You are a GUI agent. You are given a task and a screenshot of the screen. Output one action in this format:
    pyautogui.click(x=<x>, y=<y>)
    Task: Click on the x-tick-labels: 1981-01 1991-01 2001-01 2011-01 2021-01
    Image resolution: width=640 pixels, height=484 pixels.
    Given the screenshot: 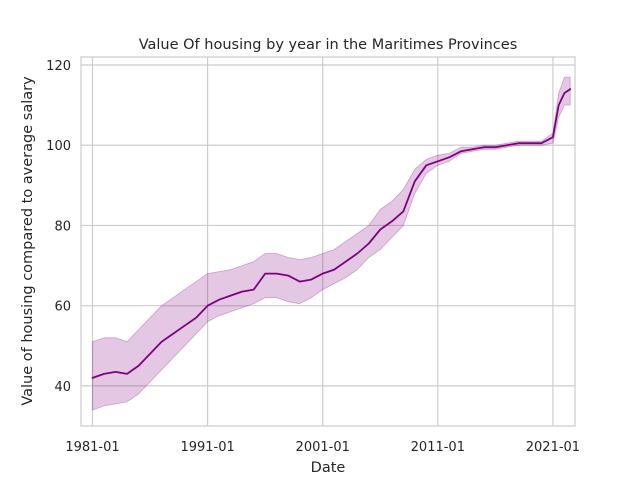 What is the action you would take?
    pyautogui.click(x=322, y=447)
    